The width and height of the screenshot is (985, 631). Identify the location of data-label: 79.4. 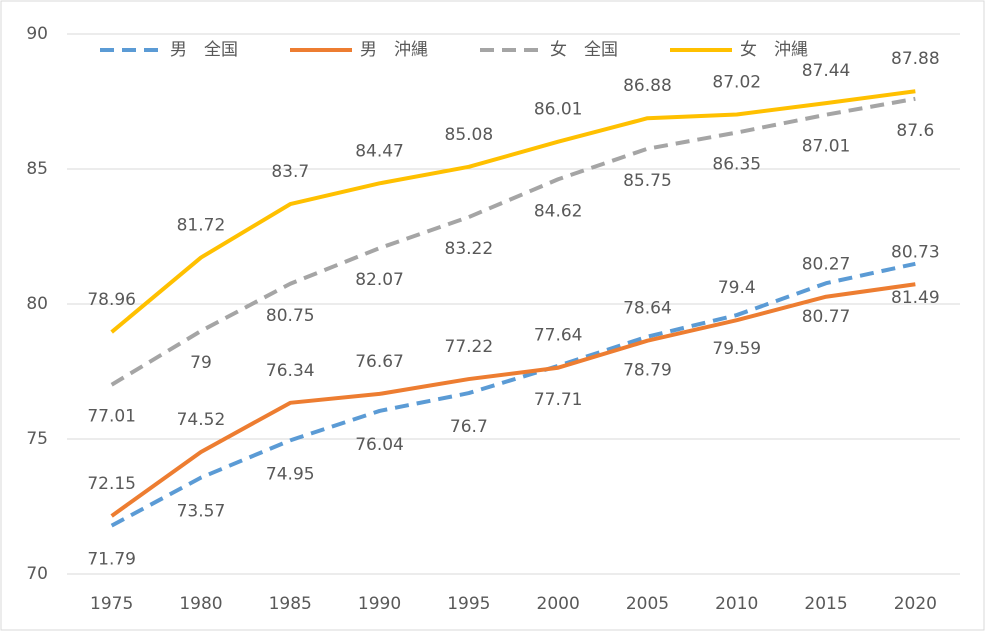
(737, 288).